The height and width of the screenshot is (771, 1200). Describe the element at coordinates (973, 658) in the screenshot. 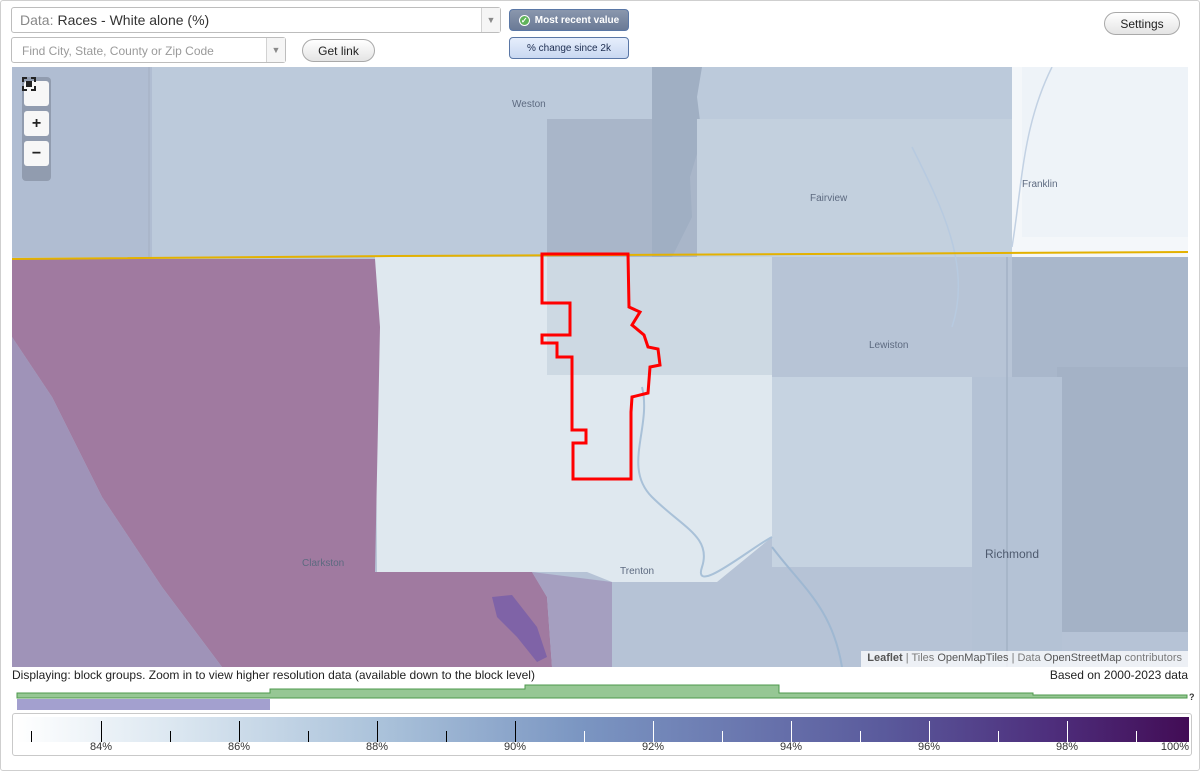

I see `openmaptiles-link: OpenMapTiles` at that location.